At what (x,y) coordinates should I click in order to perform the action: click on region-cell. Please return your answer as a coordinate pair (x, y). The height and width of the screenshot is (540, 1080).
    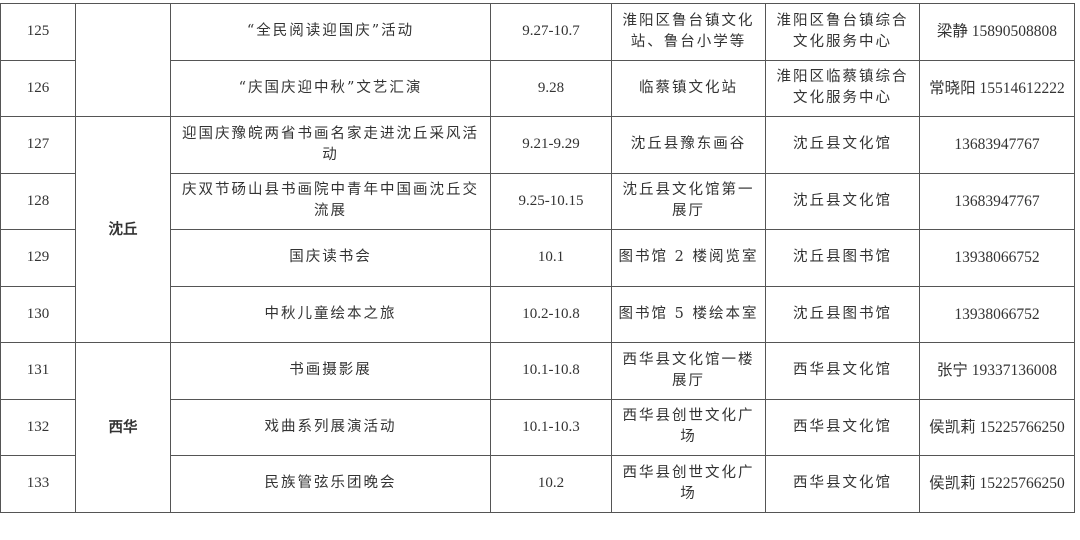
    Looking at the image, I should click on (123, 60).